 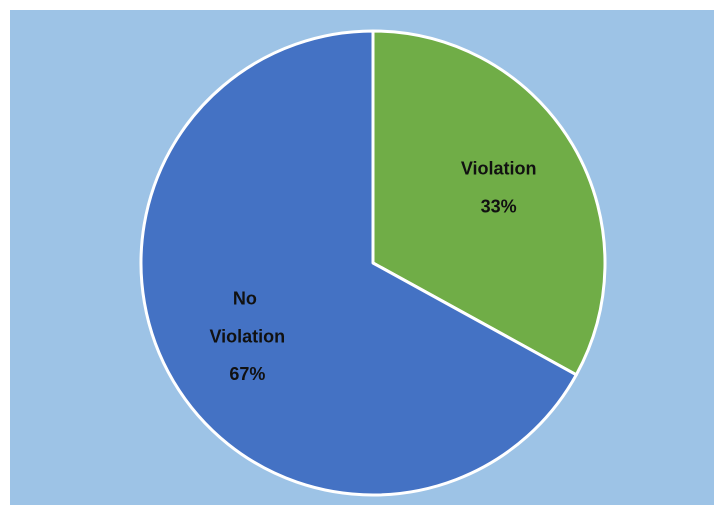 What do you see at coordinates (247, 317) in the screenshot?
I see `category-label: No Violation` at bounding box center [247, 317].